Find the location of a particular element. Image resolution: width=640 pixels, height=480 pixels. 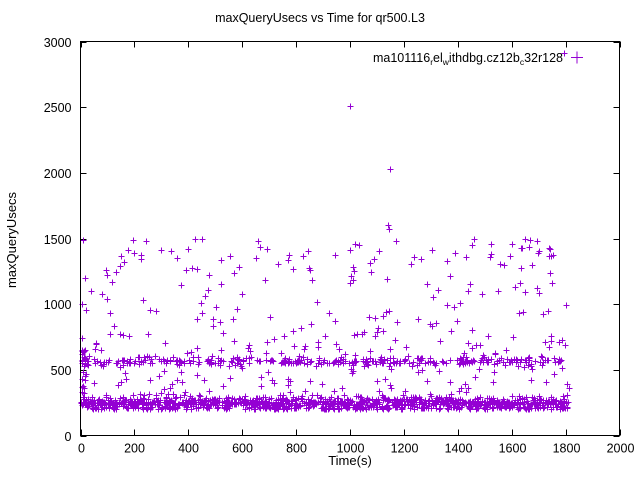

legend-series-label: ma101116relwithdbg.cz12bc32r128 is located at coordinates (468, 59).